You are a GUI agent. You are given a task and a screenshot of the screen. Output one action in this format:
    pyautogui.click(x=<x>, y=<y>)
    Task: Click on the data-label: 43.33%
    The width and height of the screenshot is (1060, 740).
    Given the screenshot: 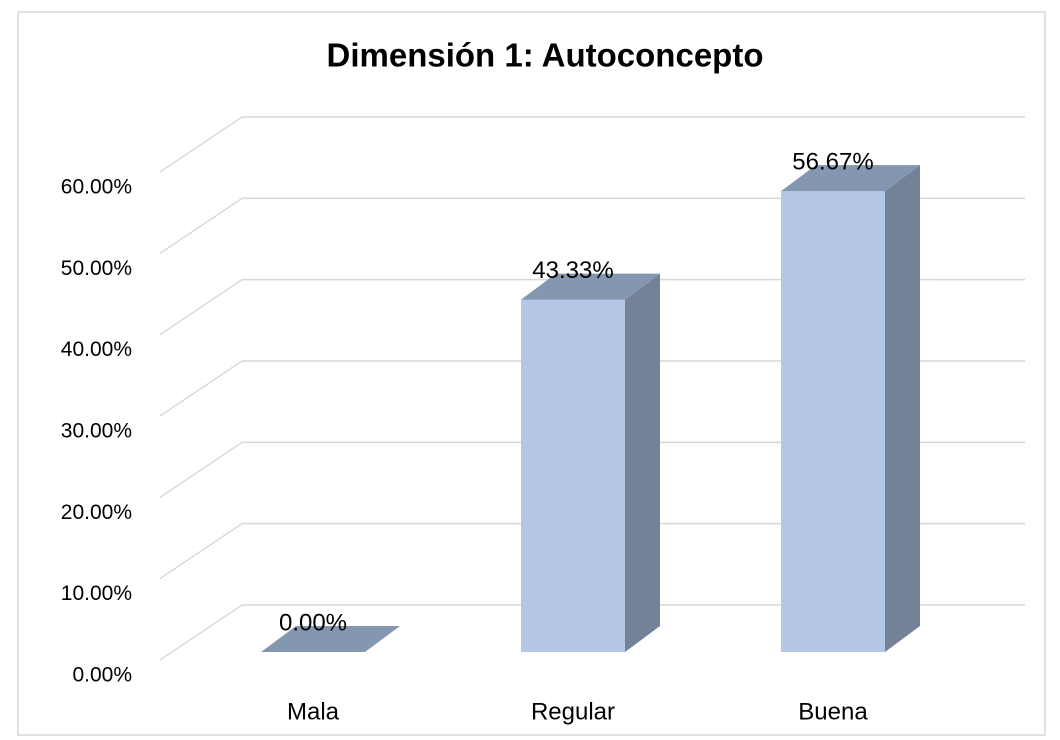 What is the action you would take?
    pyautogui.click(x=572, y=270)
    